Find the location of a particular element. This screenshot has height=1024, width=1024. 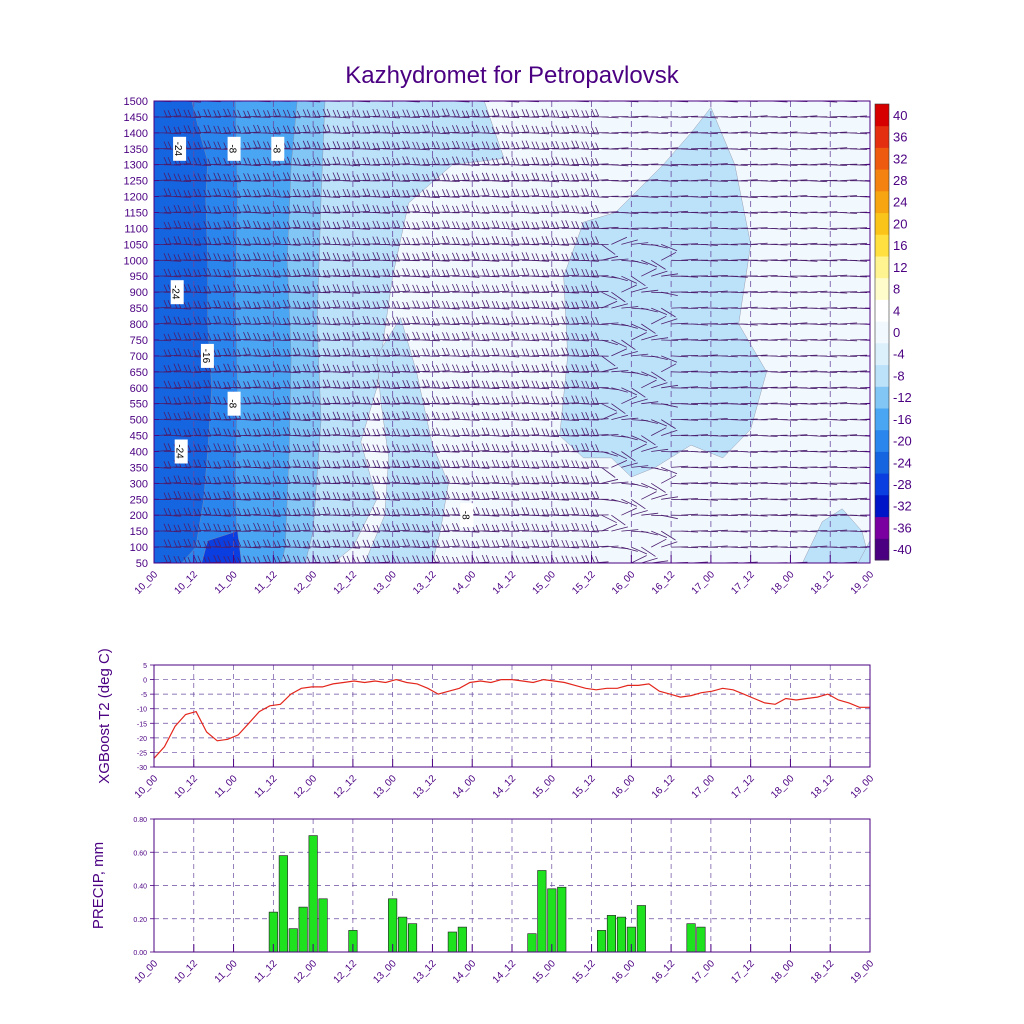

y-tick-label: 1300 is located at coordinates (136, 166).